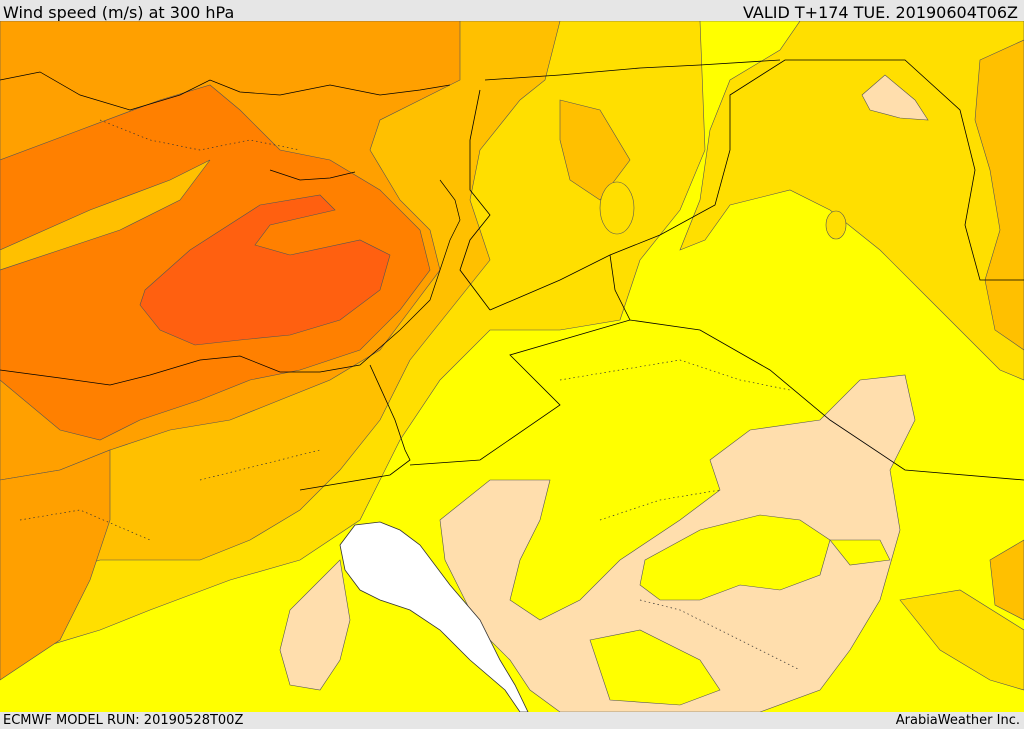 The width and height of the screenshot is (1024, 729). I want to click on valid-time: VALID T+174 TUE. 20190604T06Z, so click(880, 13).